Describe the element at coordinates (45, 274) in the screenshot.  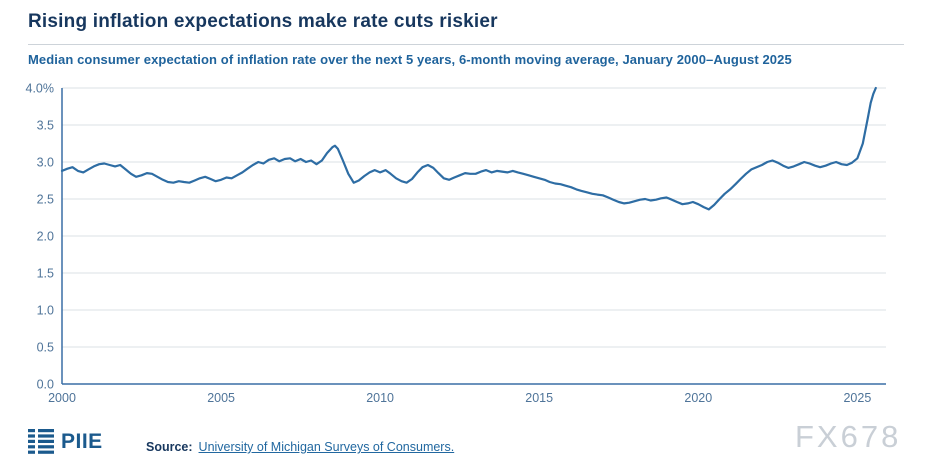
I see `y-tick-label: 1.5` at that location.